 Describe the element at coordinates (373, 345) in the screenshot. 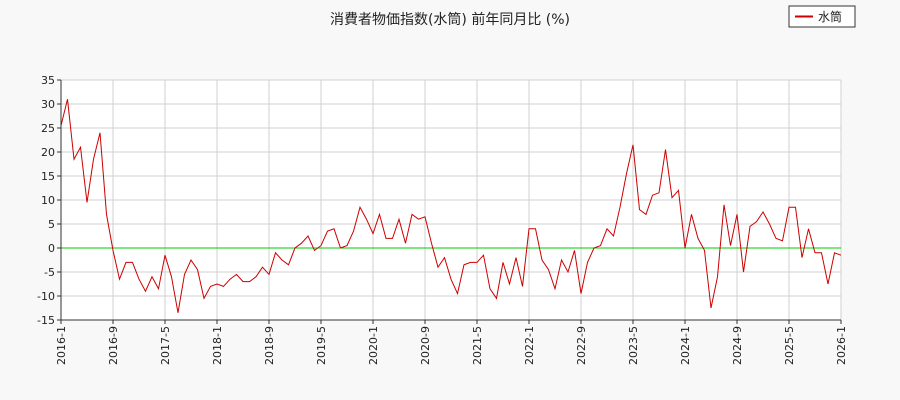

I see `x-tick-label: 2020-1` at that location.